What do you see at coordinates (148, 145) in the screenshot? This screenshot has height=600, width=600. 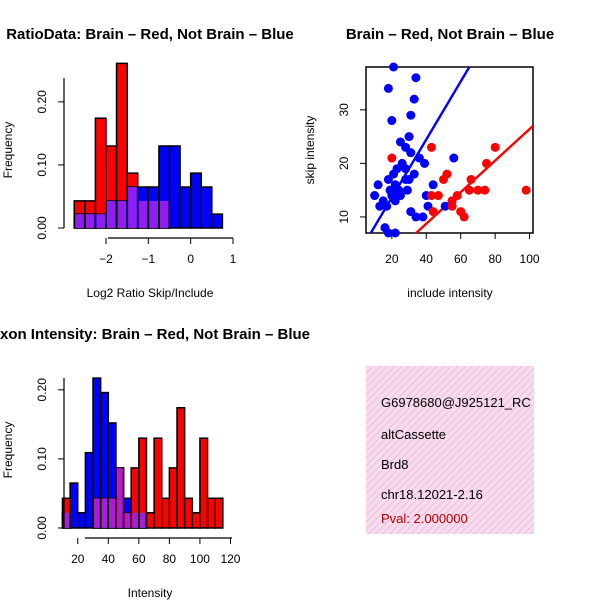 I see `ratio-hist-bars` at bounding box center [148, 145].